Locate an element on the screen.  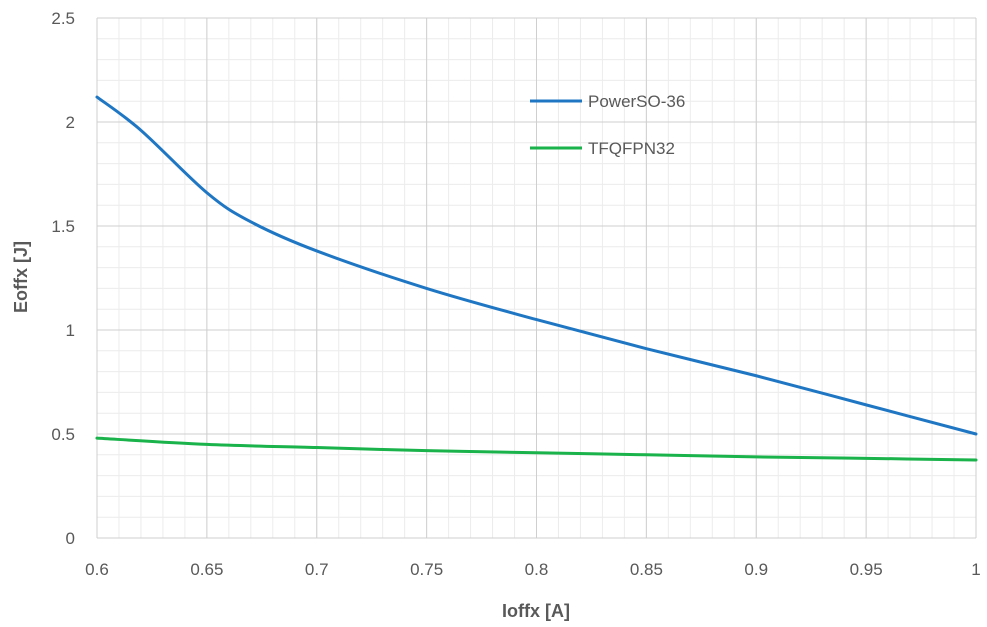
y-tick-label: 2 is located at coordinates (70, 122).